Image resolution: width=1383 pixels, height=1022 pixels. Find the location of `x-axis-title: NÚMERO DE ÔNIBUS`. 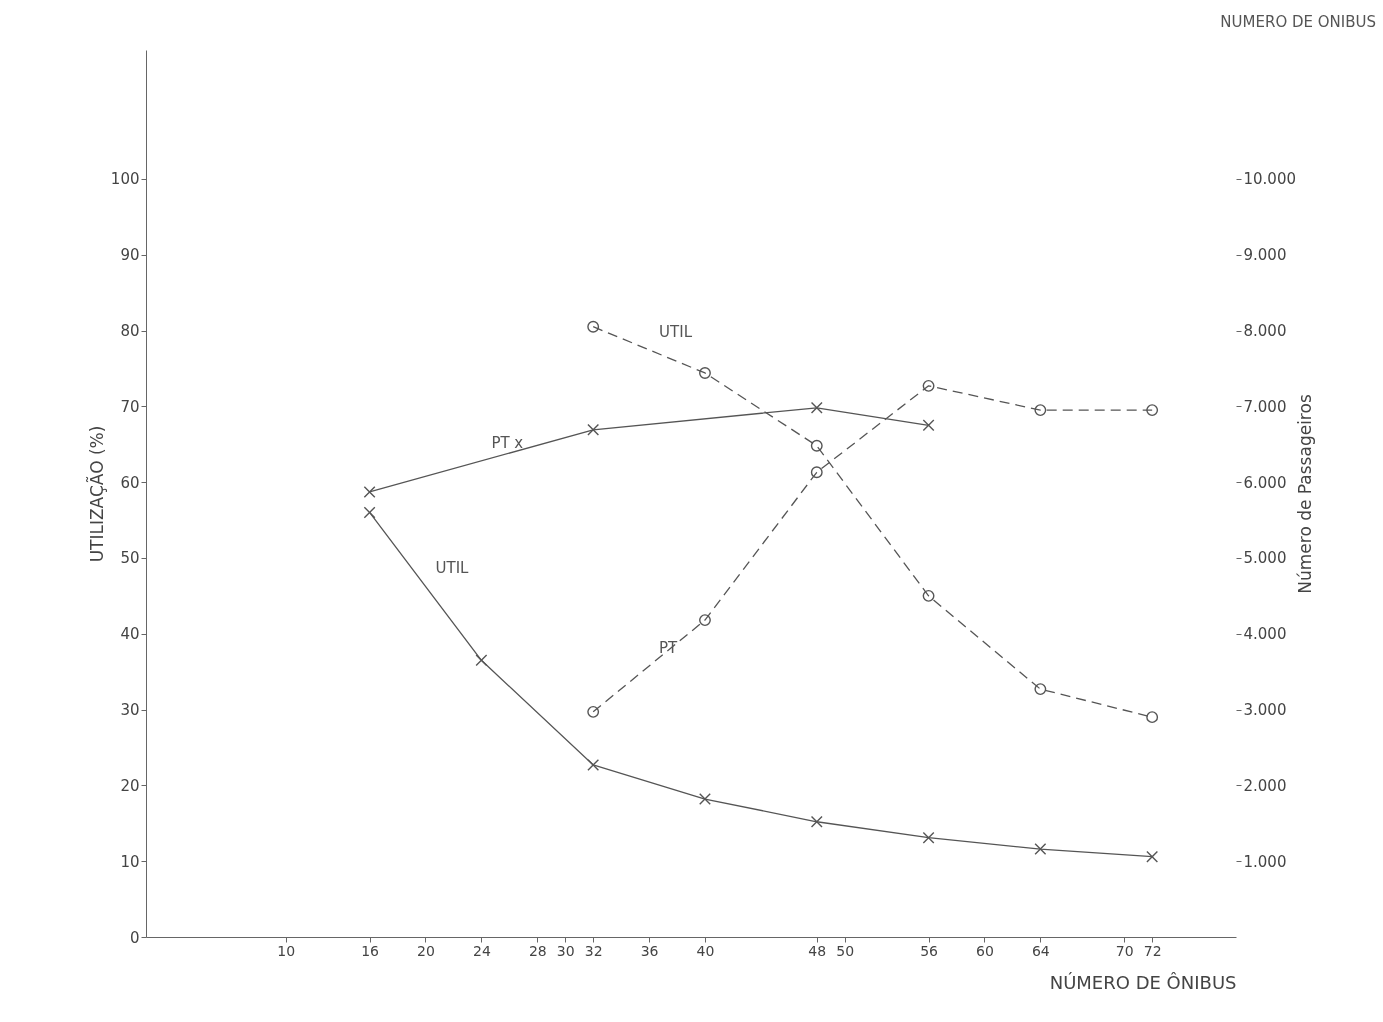

x-axis-title: NÚMERO DE ÔNIBUS is located at coordinates (1143, 982).